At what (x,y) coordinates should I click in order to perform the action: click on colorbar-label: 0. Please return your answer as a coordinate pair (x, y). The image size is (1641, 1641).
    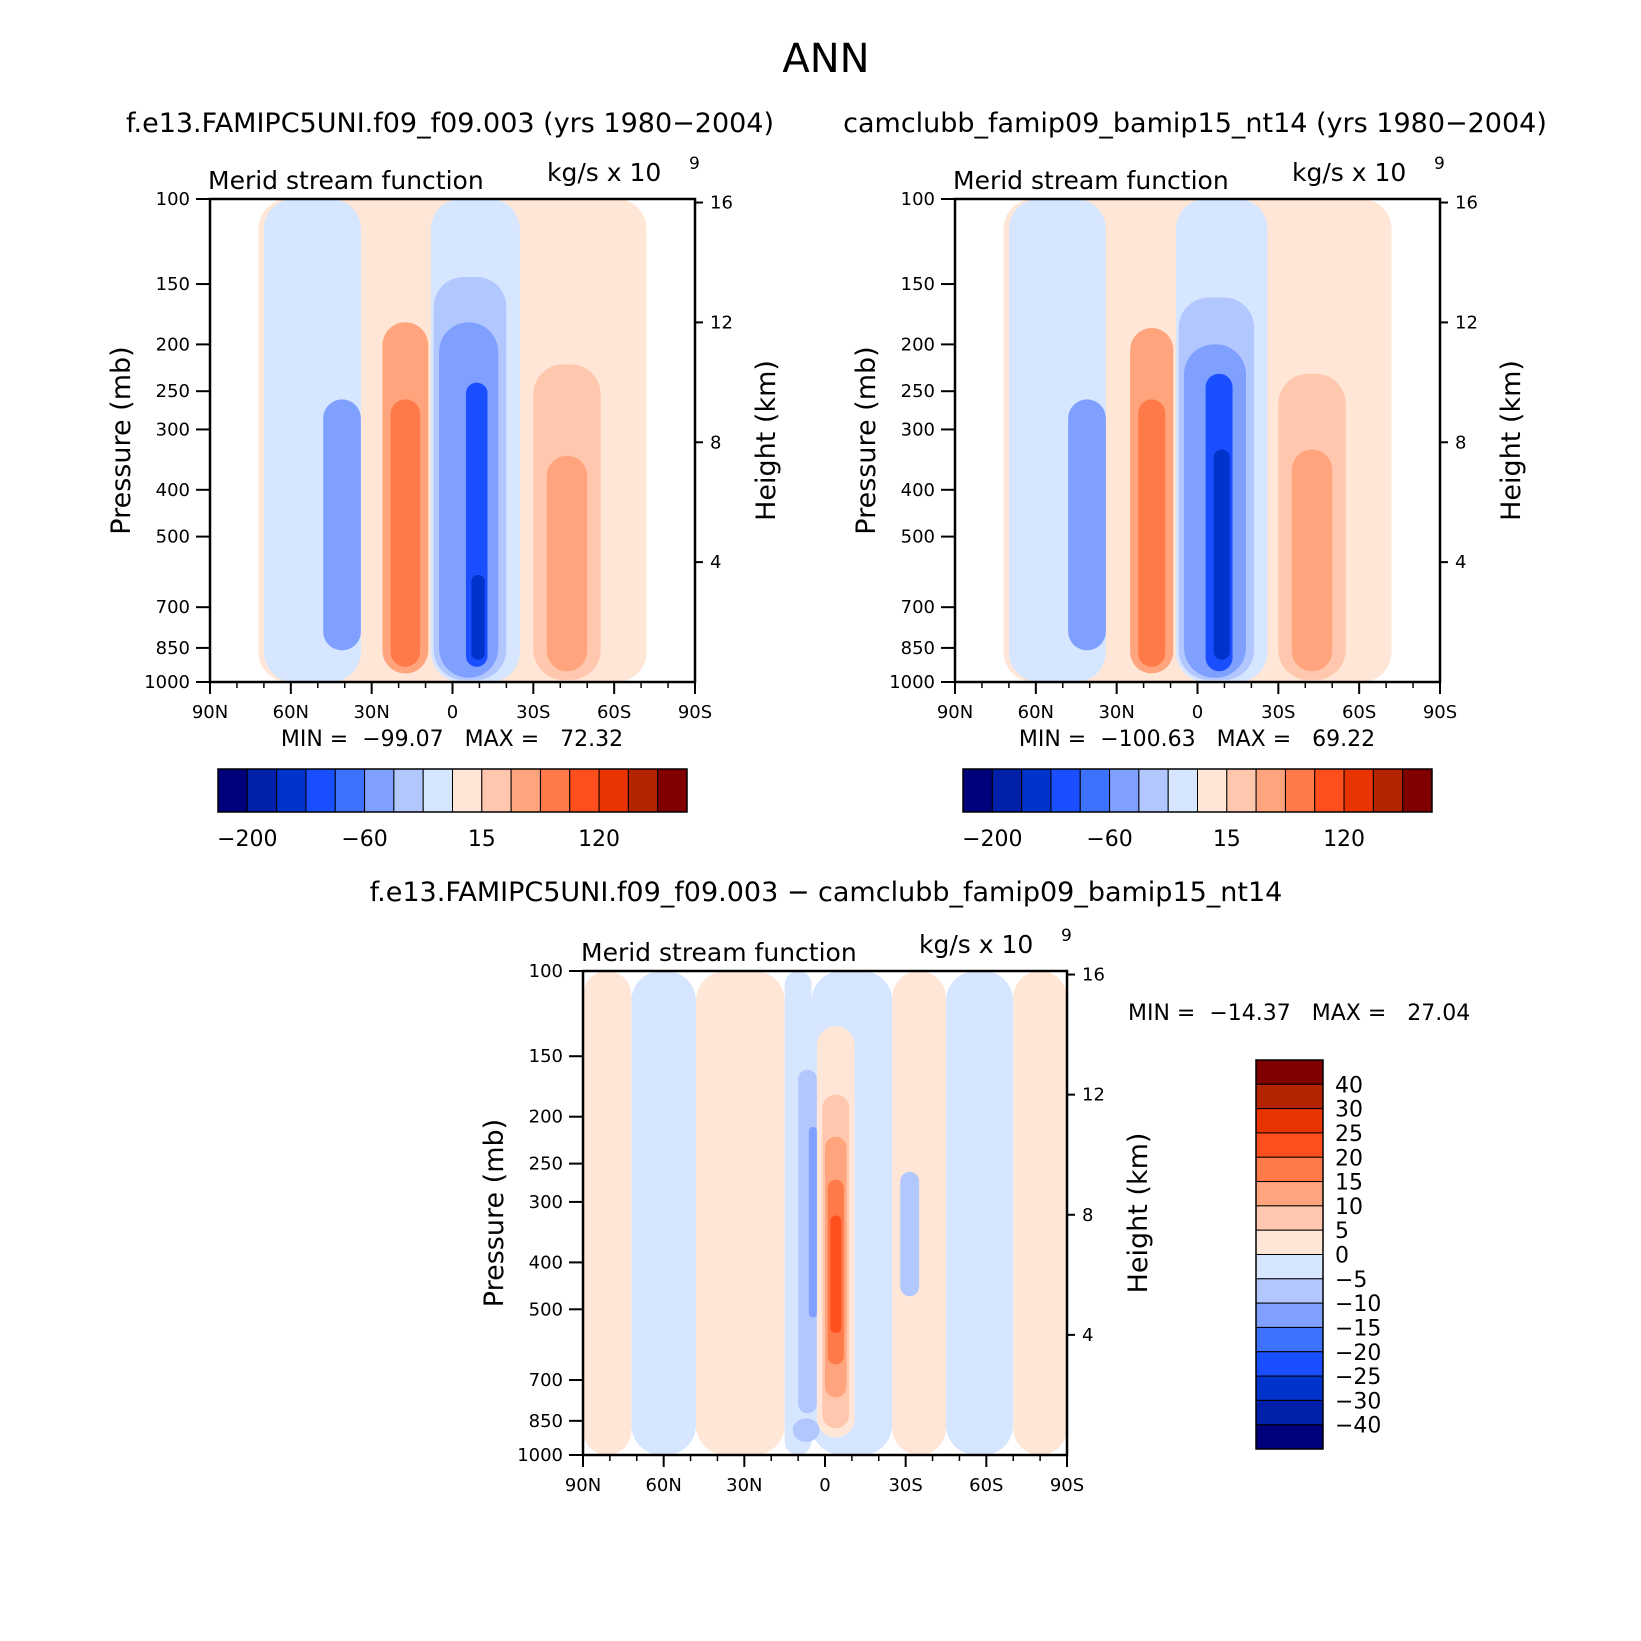
    Looking at the image, I should click on (1342, 1256).